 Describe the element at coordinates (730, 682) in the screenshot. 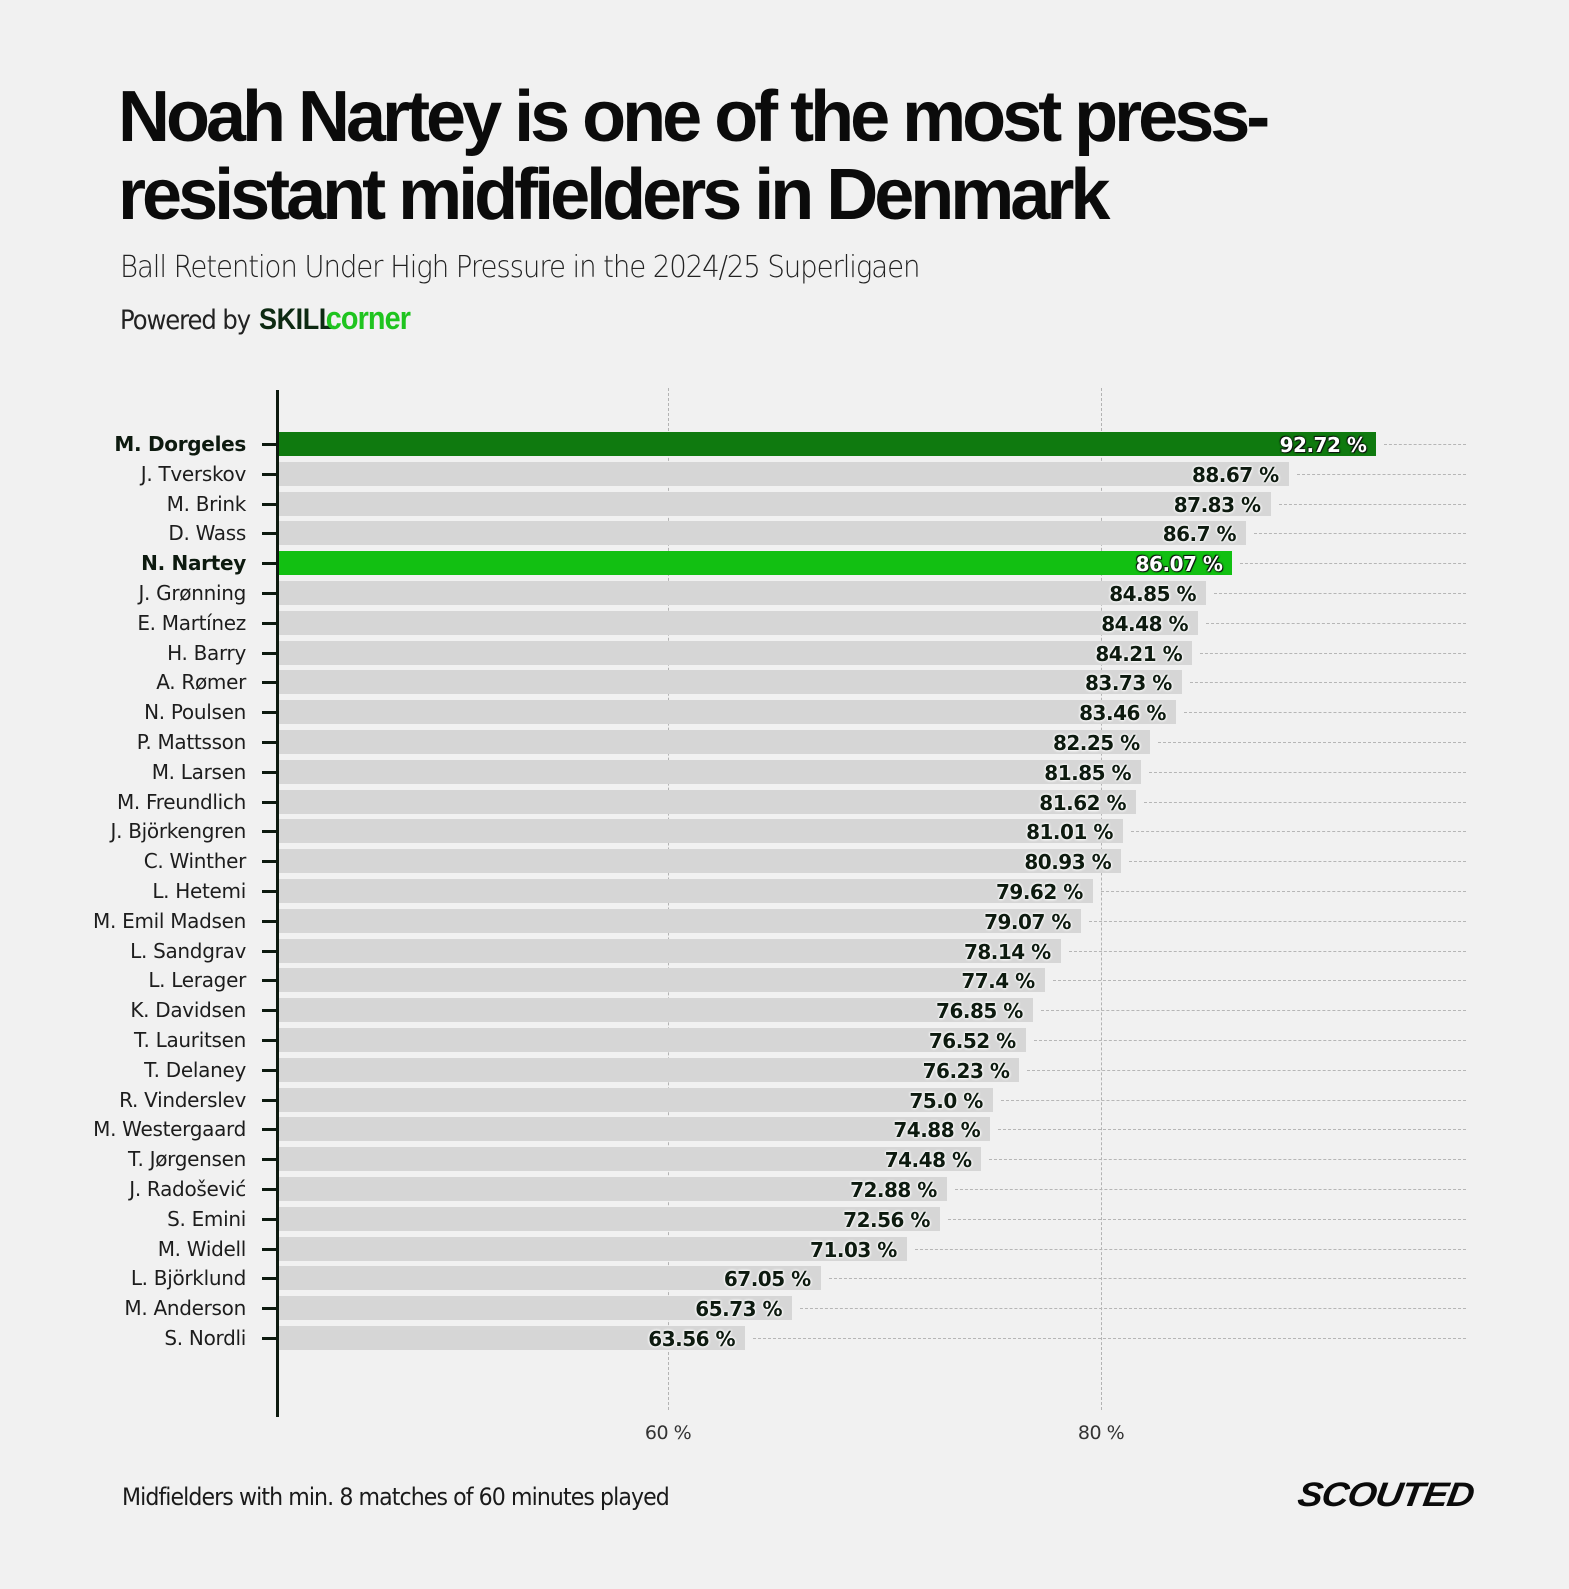

I see `bar: 83.73 %` at that location.